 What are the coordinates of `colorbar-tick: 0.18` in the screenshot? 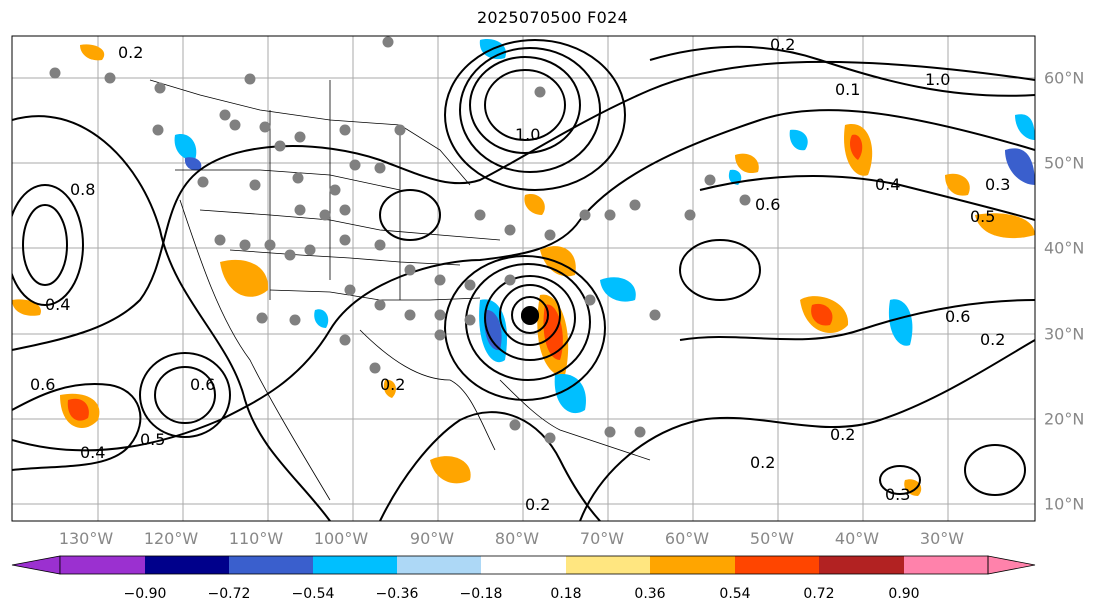 It's located at (566, 594).